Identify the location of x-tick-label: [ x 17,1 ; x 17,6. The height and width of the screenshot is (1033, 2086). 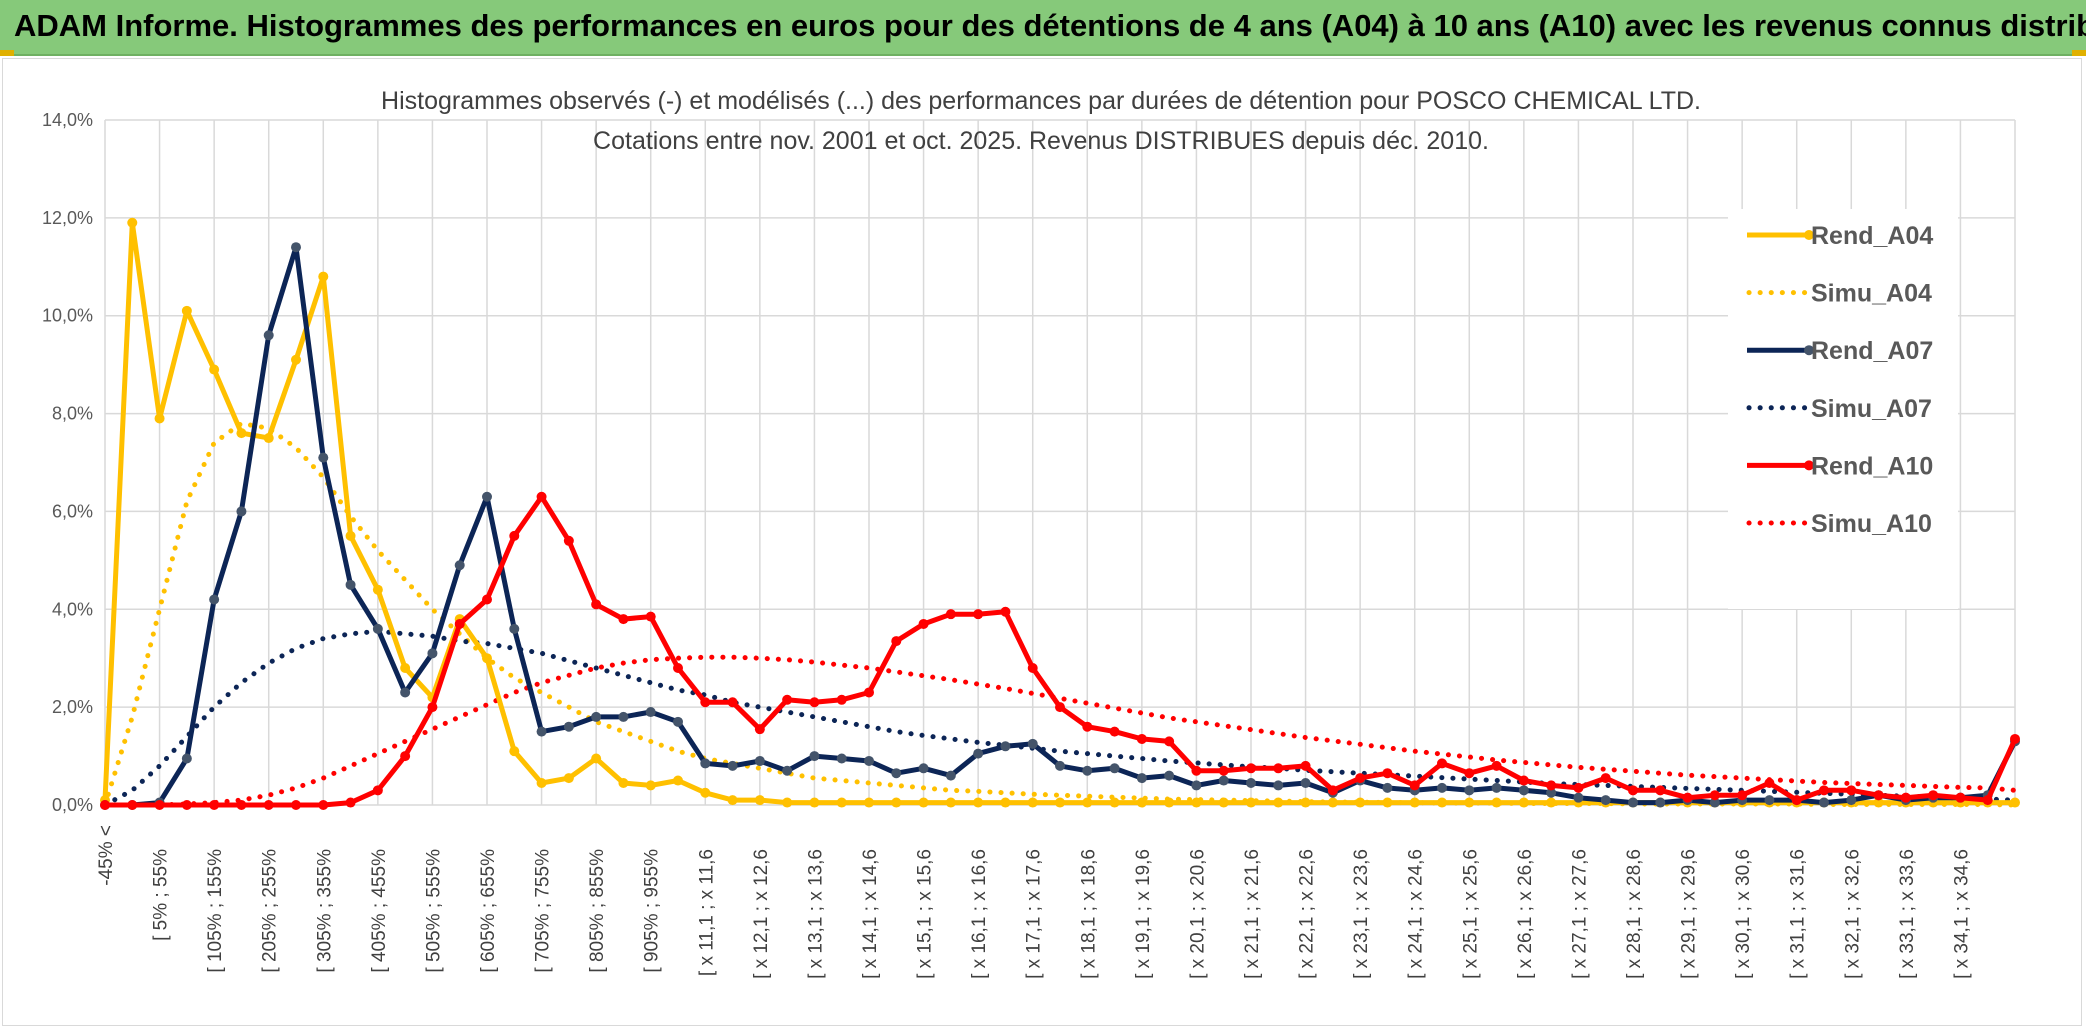
(1034, 914).